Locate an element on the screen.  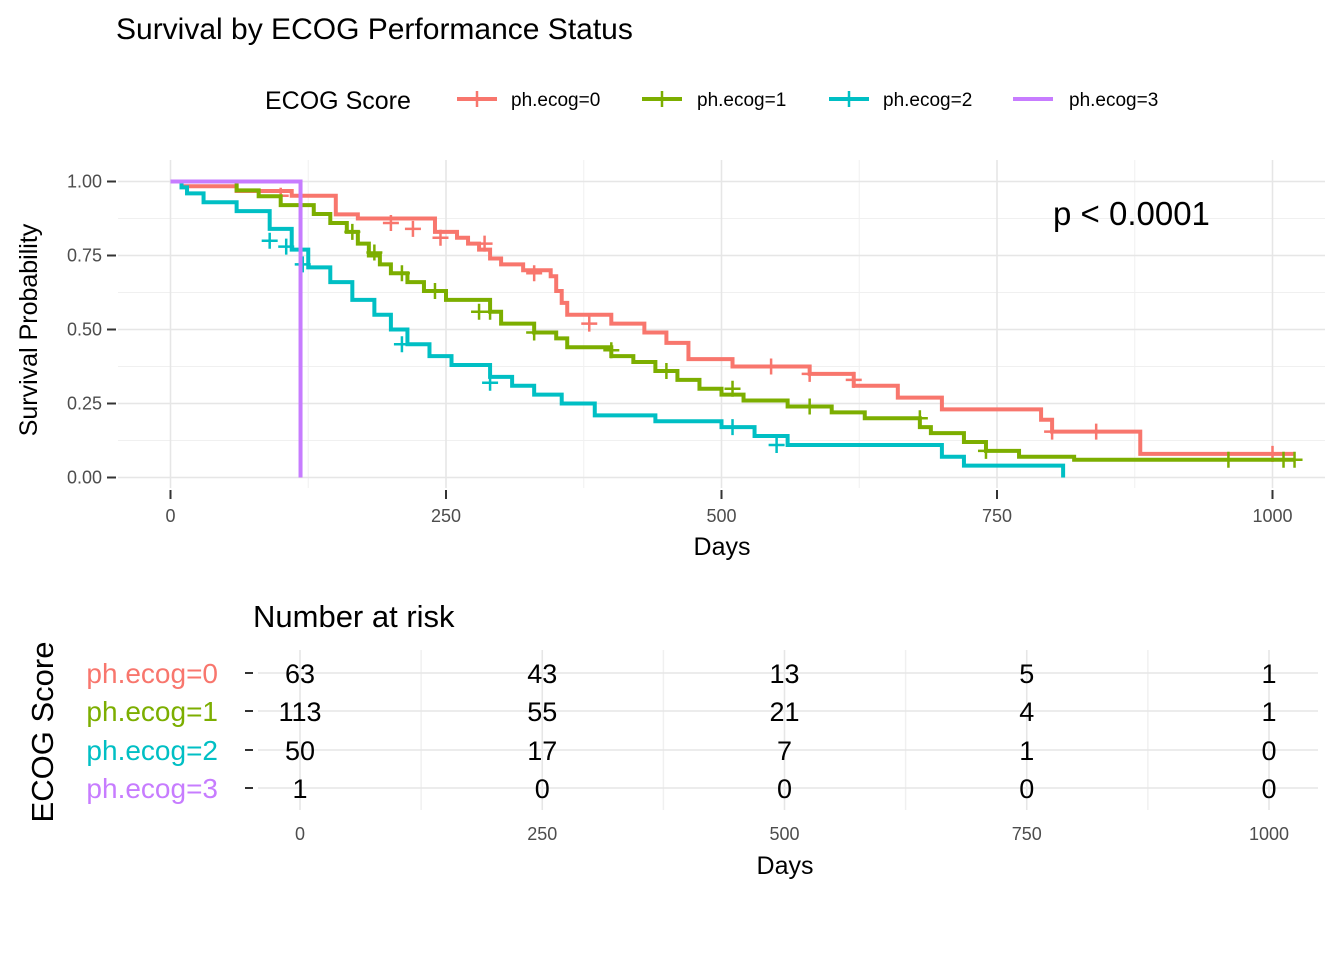
risk-count: 113 is located at coordinates (299, 712).